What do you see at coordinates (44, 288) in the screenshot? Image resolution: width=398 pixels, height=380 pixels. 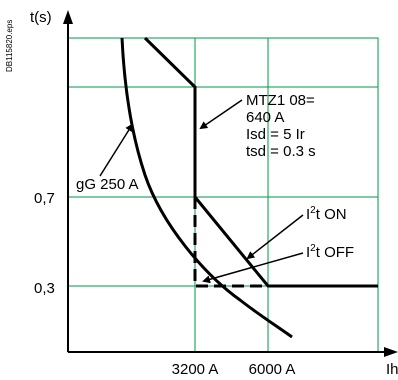 I see `y-tick-label-0-3: 0,3` at bounding box center [44, 288].